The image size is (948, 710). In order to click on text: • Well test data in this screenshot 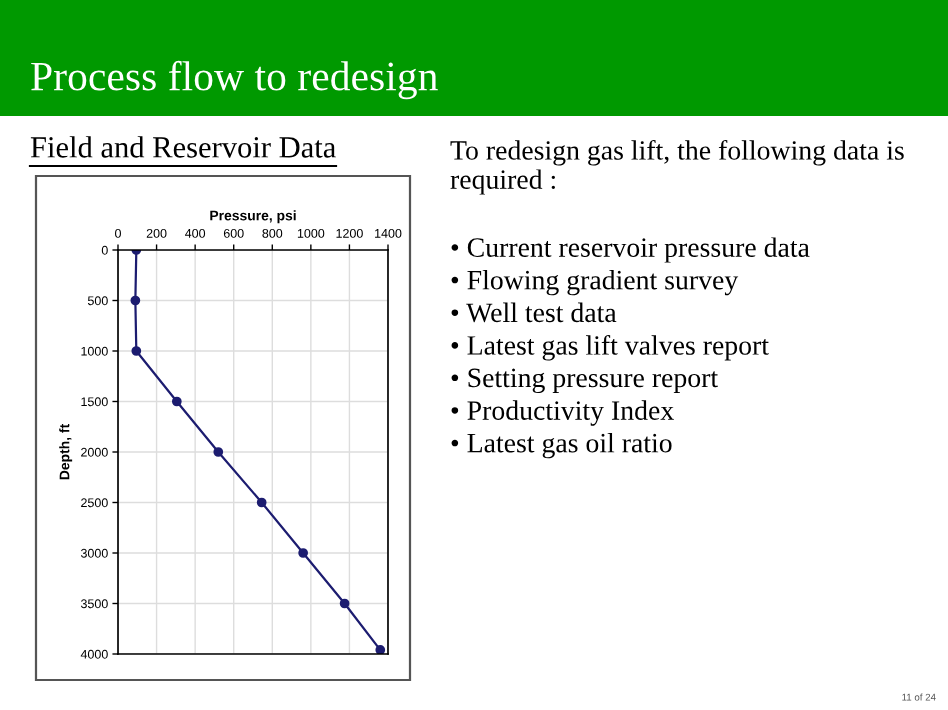, I will do `click(534, 312)`.